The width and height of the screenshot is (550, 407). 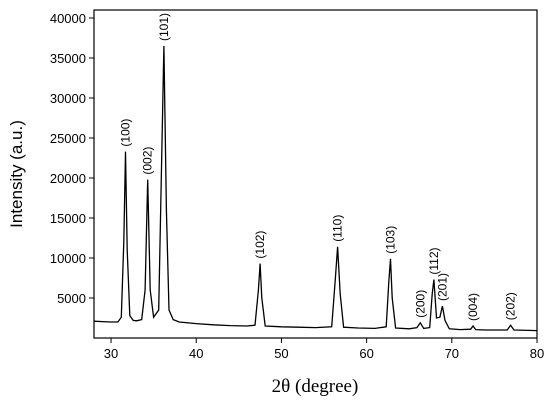 What do you see at coordinates (452, 353) in the screenshot?
I see `x-tick-label: 70` at bounding box center [452, 353].